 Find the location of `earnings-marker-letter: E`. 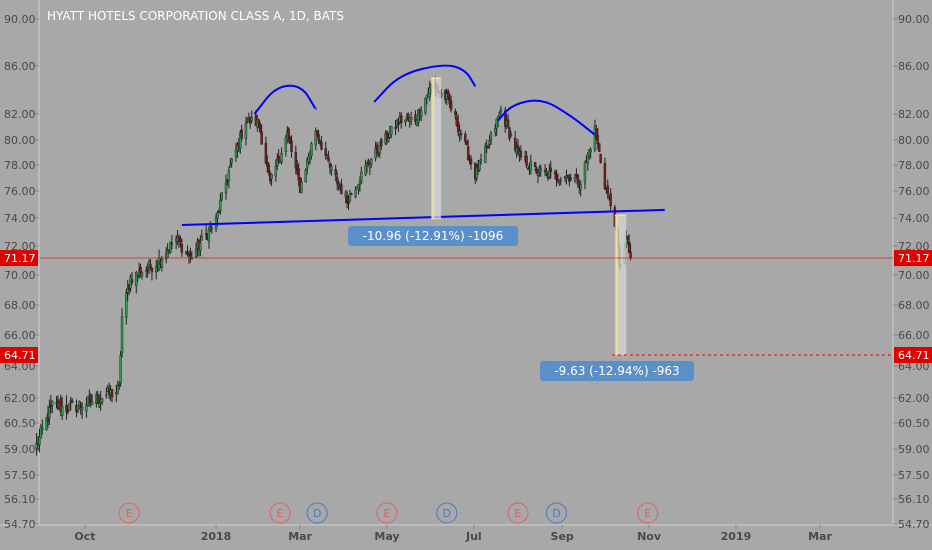

earnings-marker-letter: E is located at coordinates (518, 513).